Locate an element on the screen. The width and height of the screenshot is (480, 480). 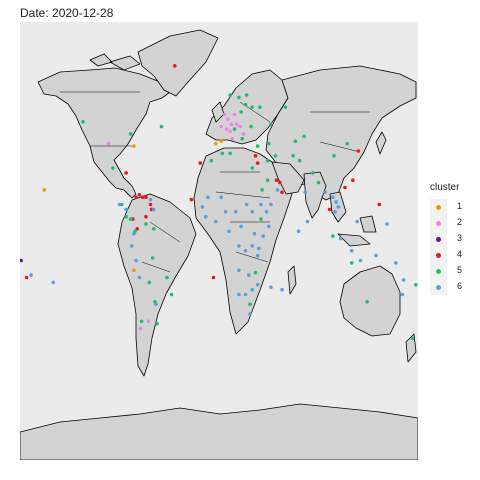
antarctica-shape is located at coordinates (219, 431).